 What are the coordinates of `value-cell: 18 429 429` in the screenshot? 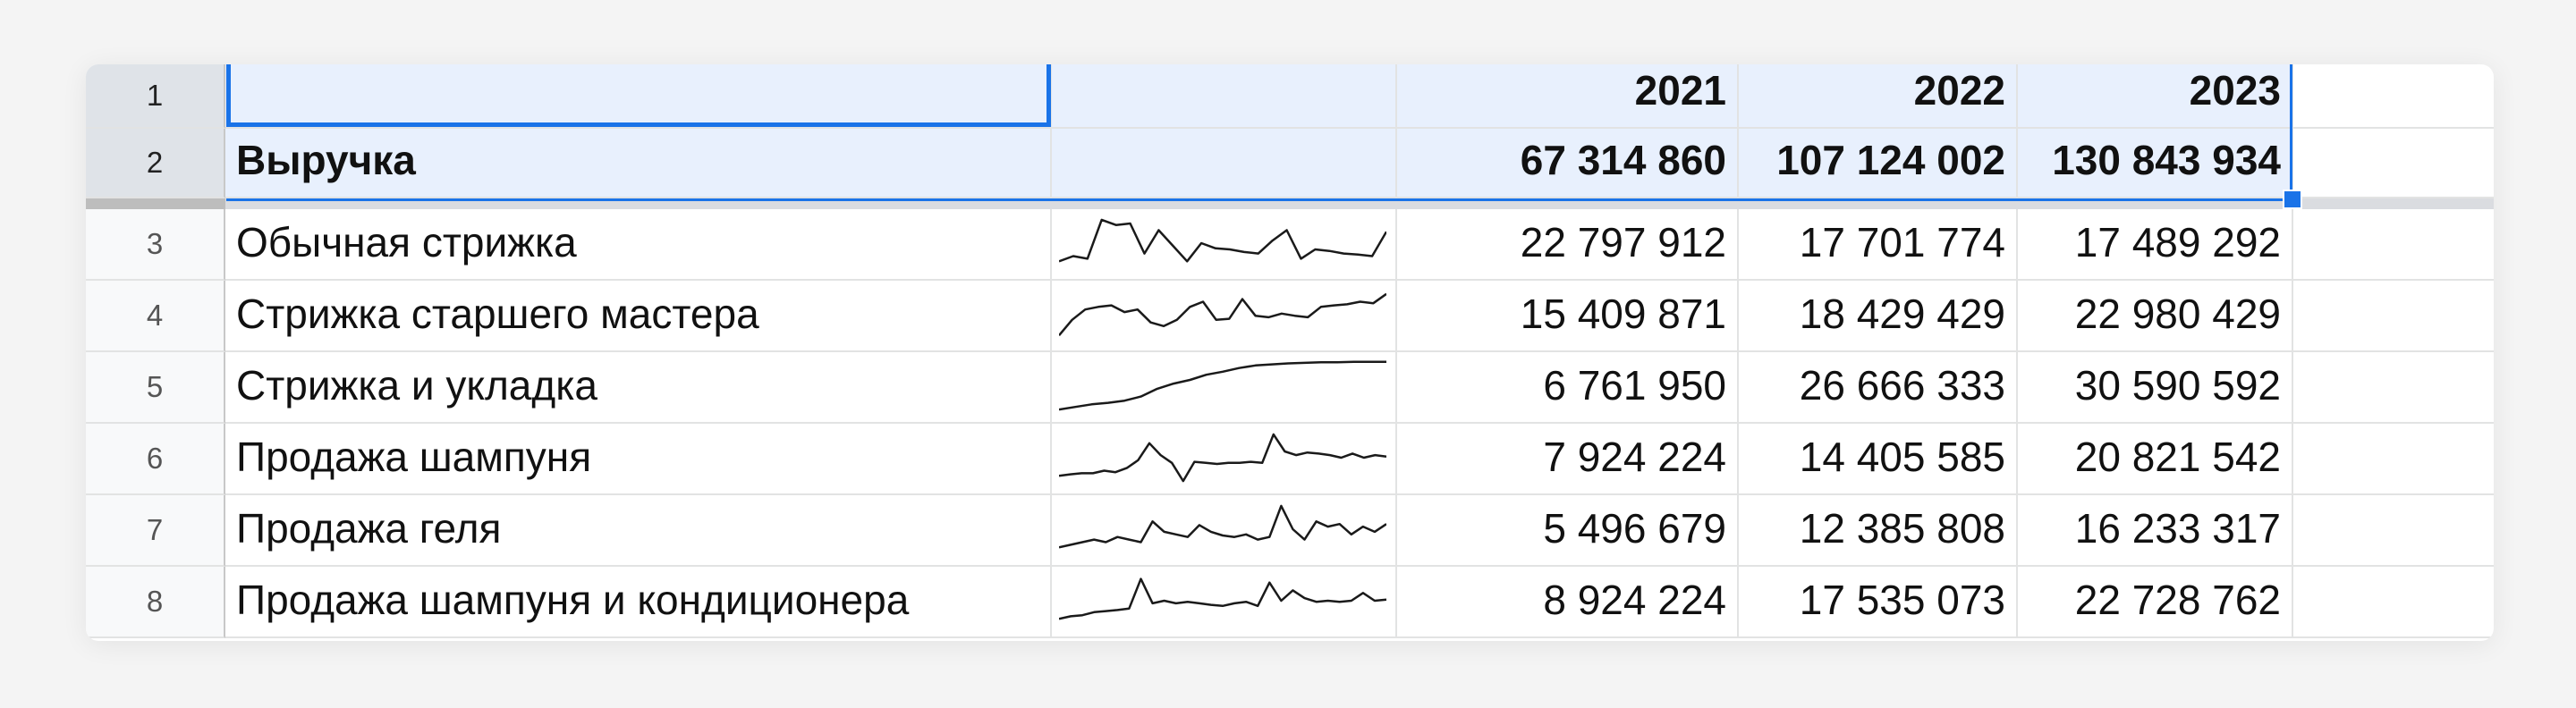 It's located at (1878, 316).